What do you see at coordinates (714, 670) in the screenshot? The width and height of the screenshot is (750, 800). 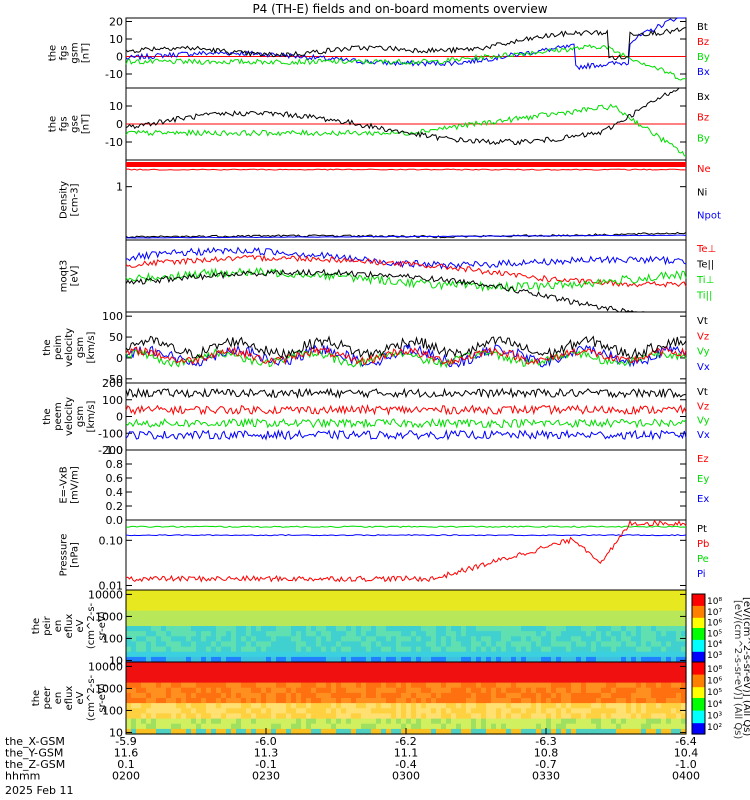 I see `colorbar-tick-label: 10⁸` at bounding box center [714, 670].